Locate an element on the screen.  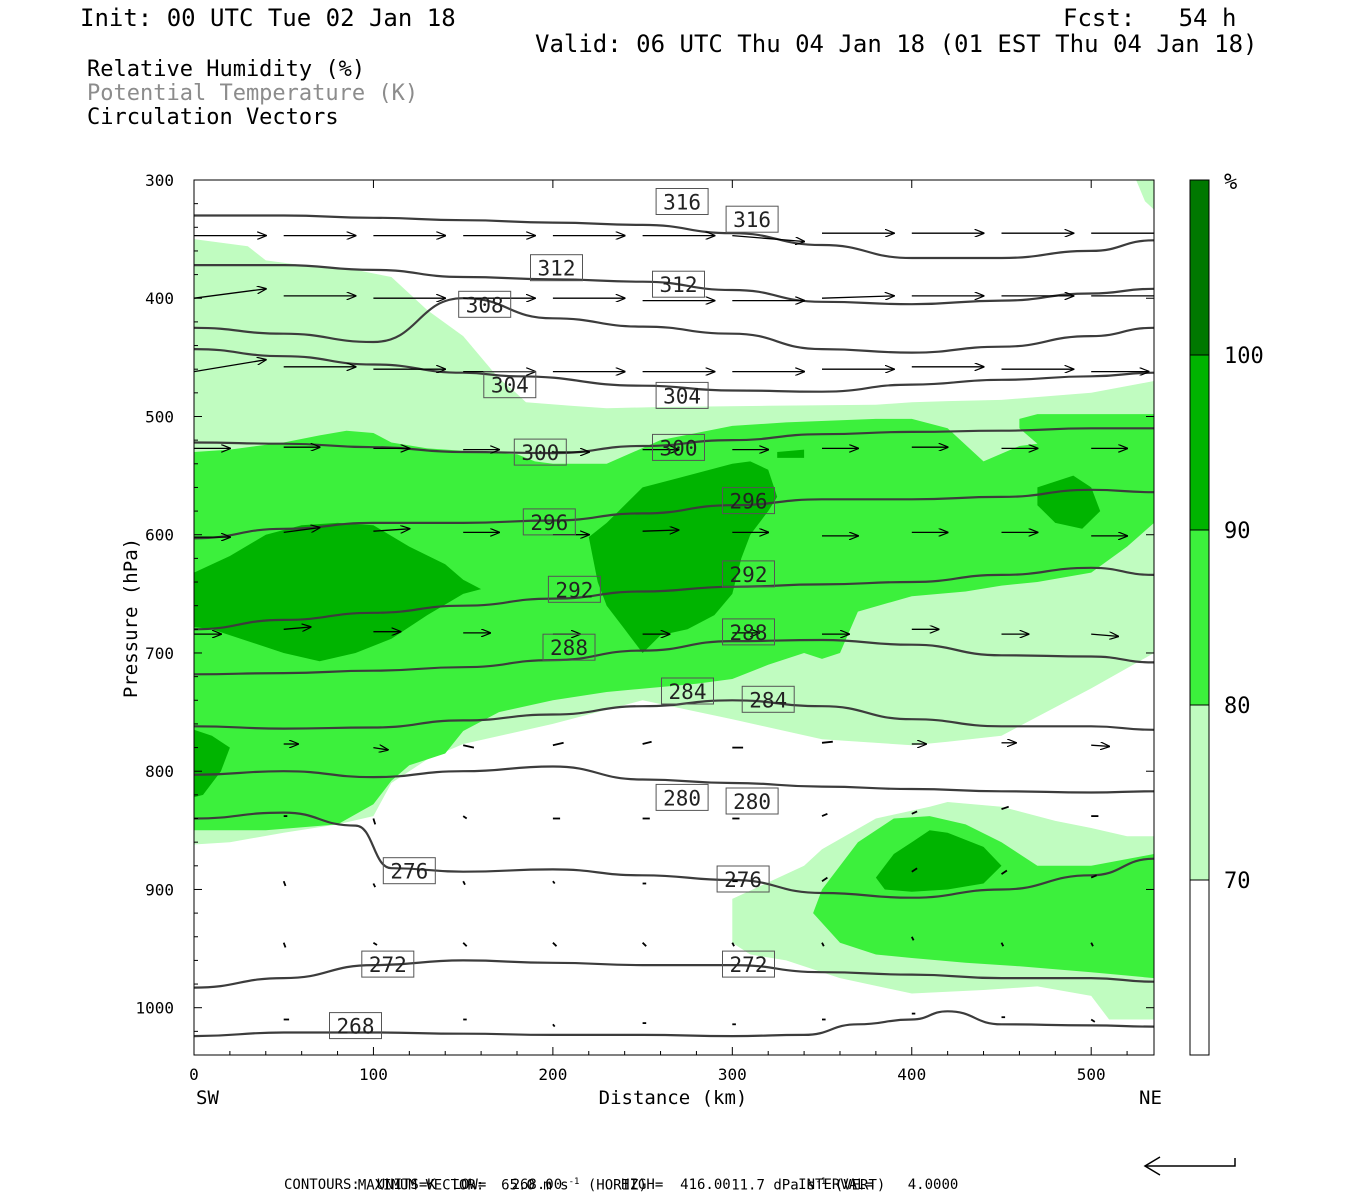
max-vert-tag: (VERT) is located at coordinates (860, 1185).